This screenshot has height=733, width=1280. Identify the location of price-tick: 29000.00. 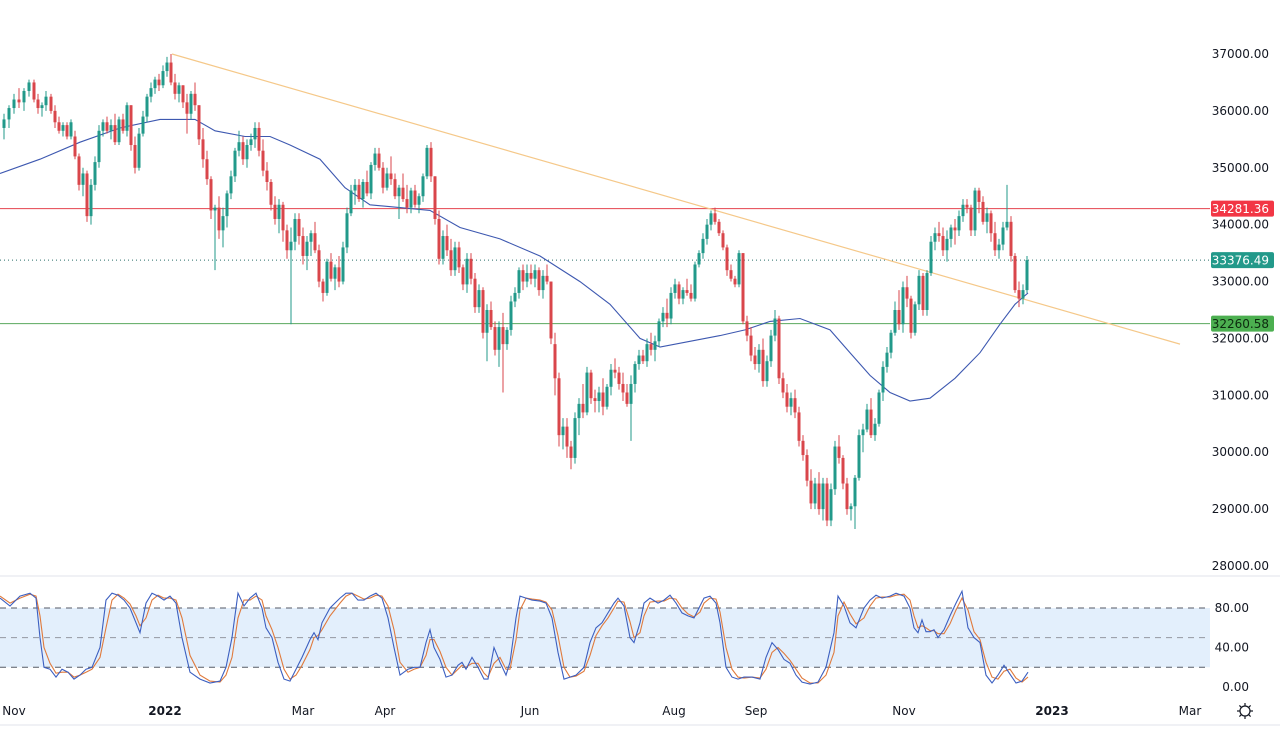
(1240, 509).